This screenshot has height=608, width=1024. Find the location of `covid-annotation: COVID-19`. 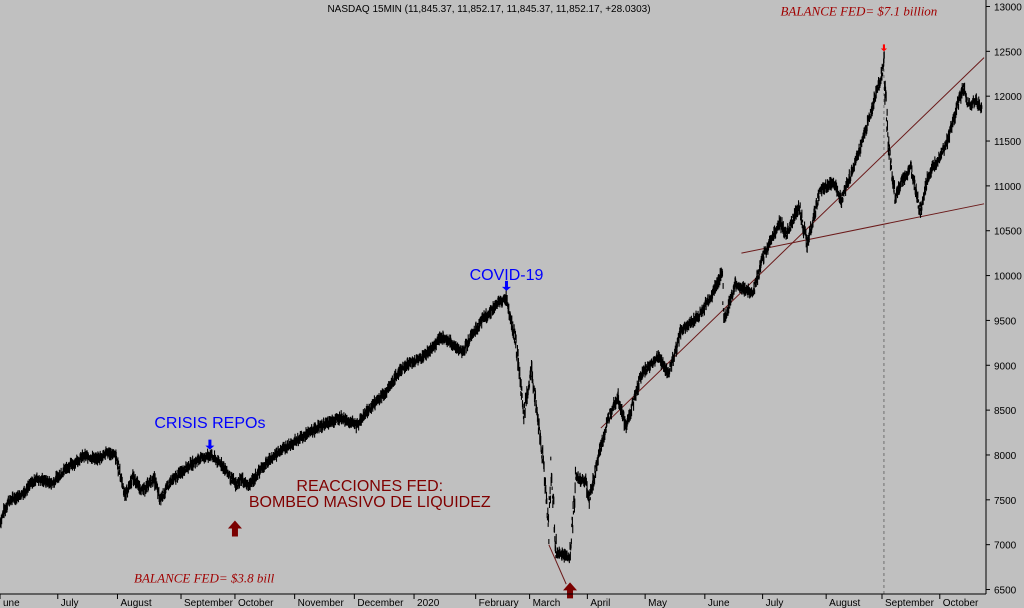

covid-annotation: COVID-19 is located at coordinates (507, 275).